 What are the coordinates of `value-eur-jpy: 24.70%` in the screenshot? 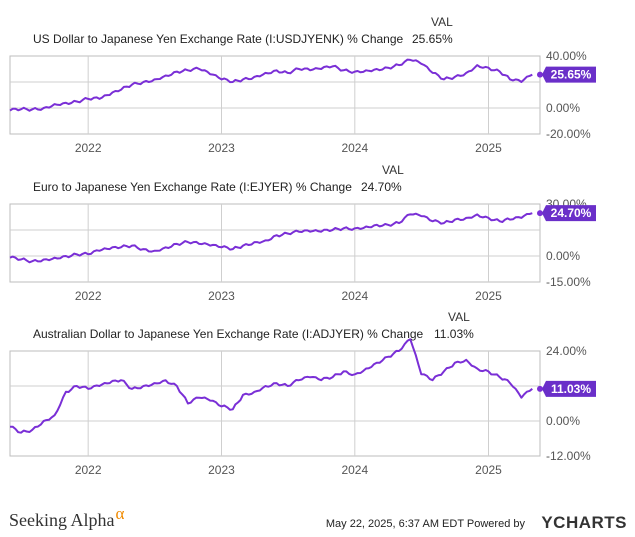 It's located at (381, 187).